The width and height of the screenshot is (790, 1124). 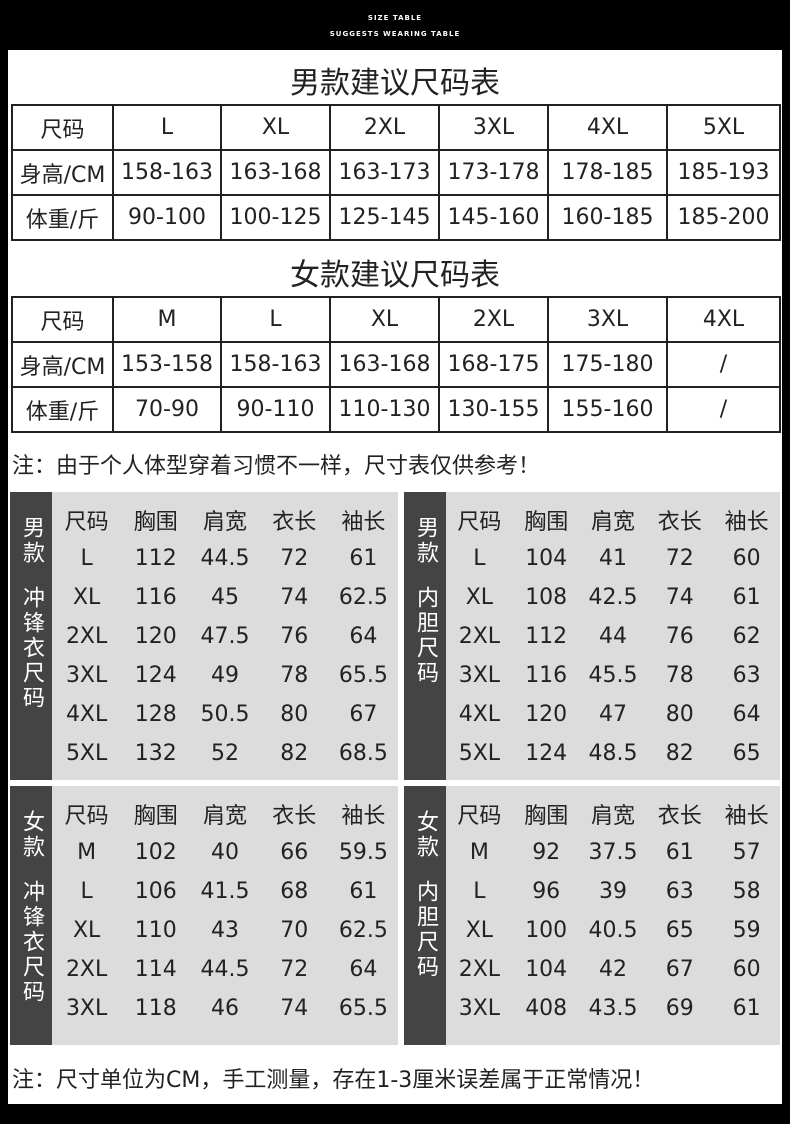 I want to click on table-cell: XL, so click(x=275, y=127).